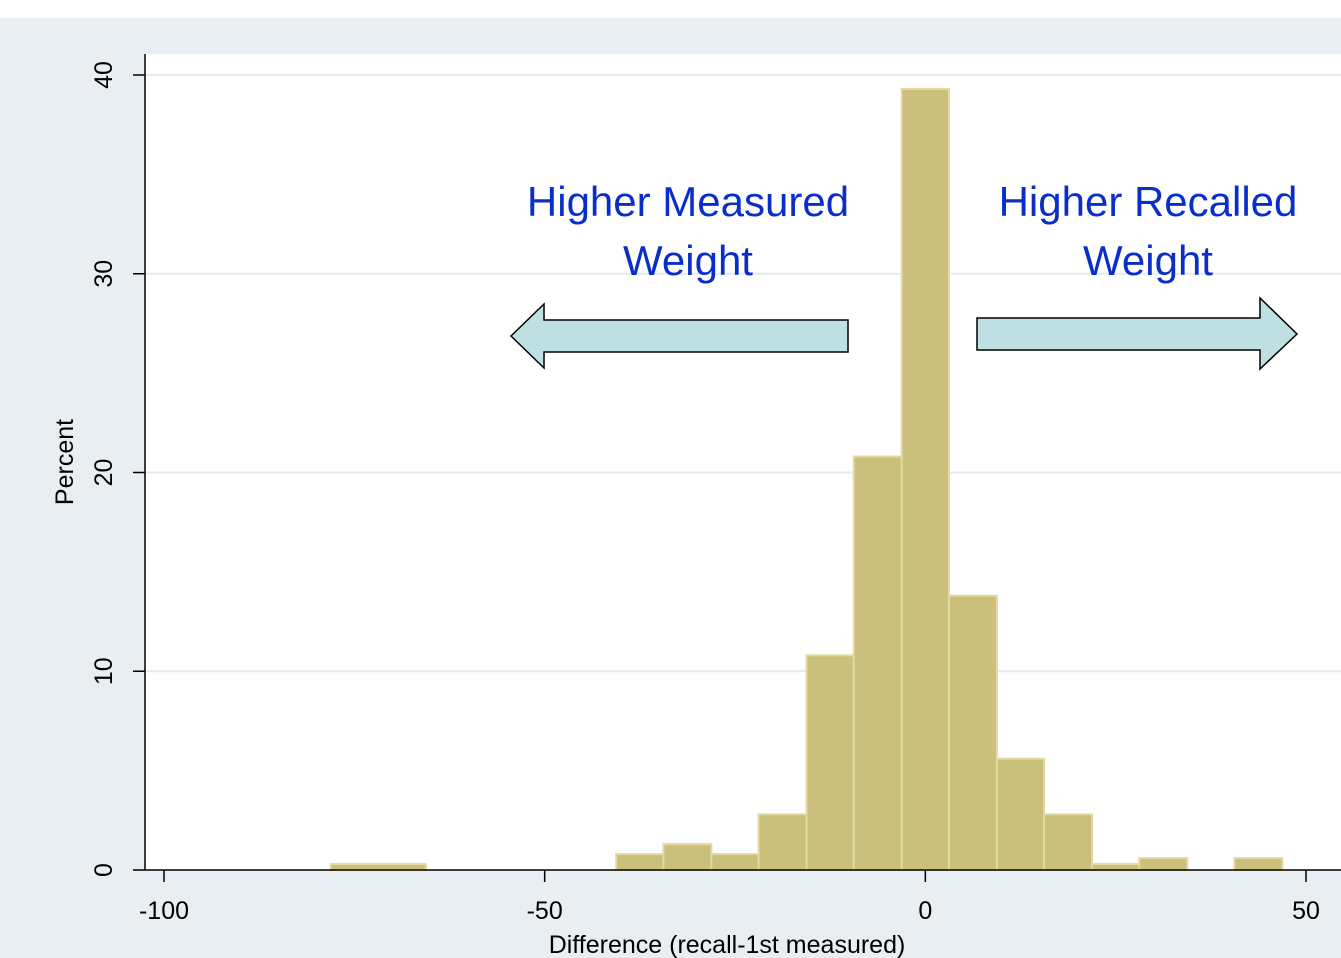  I want to click on x-tick-label: -50, so click(545, 911).